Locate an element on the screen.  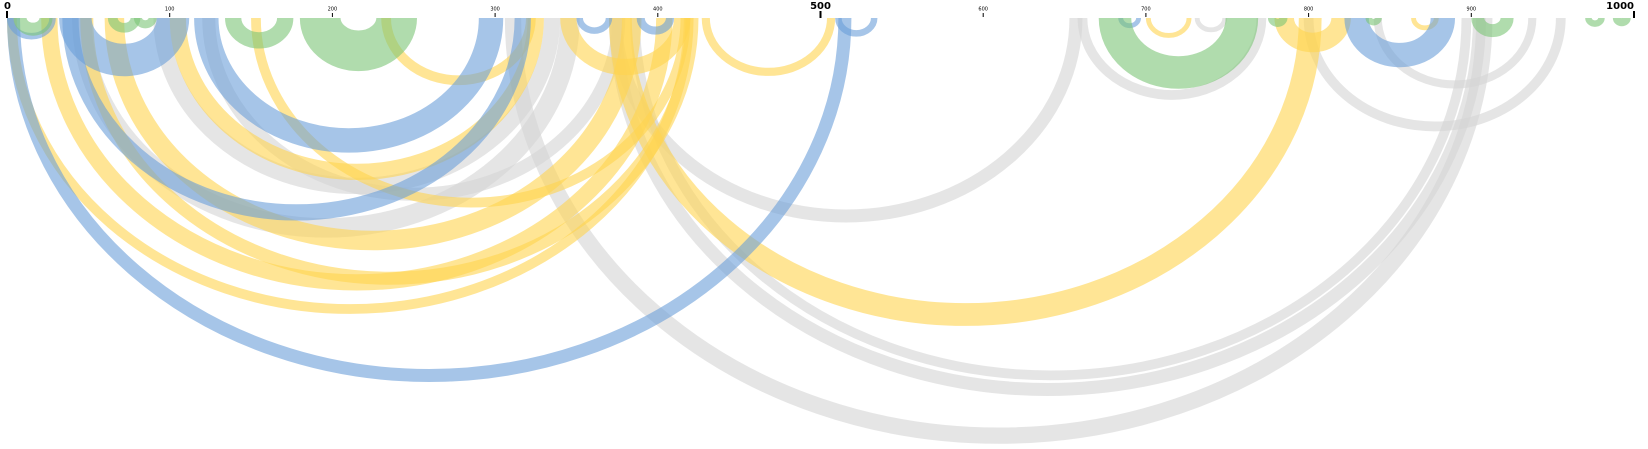
x-tick-label: 100 is located at coordinates (170, 10).